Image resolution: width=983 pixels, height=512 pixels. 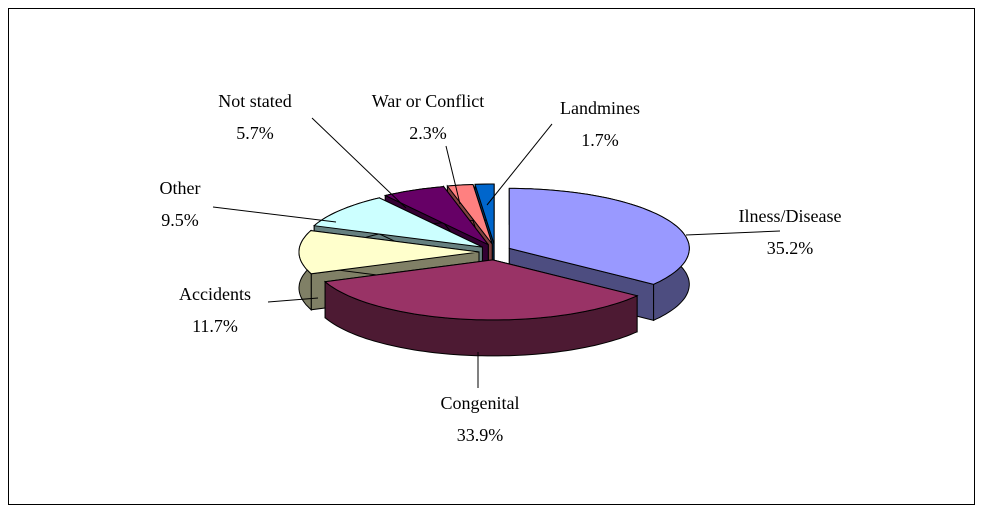 I want to click on category-label: Congenital, so click(x=480, y=403).